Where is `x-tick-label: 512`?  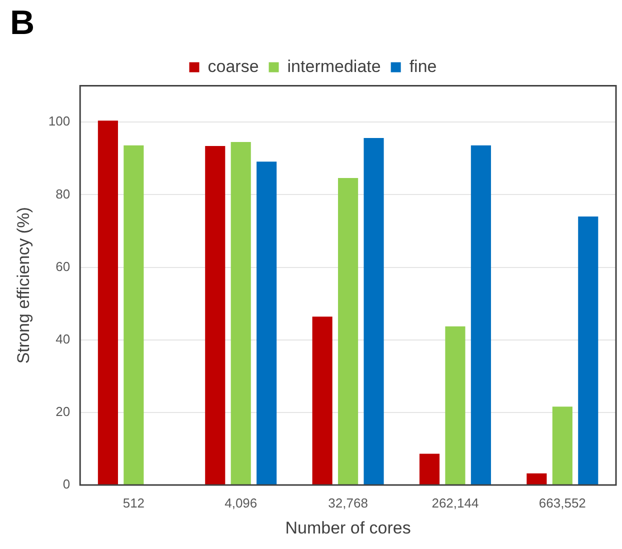
x-tick-label: 512 is located at coordinates (133, 502).